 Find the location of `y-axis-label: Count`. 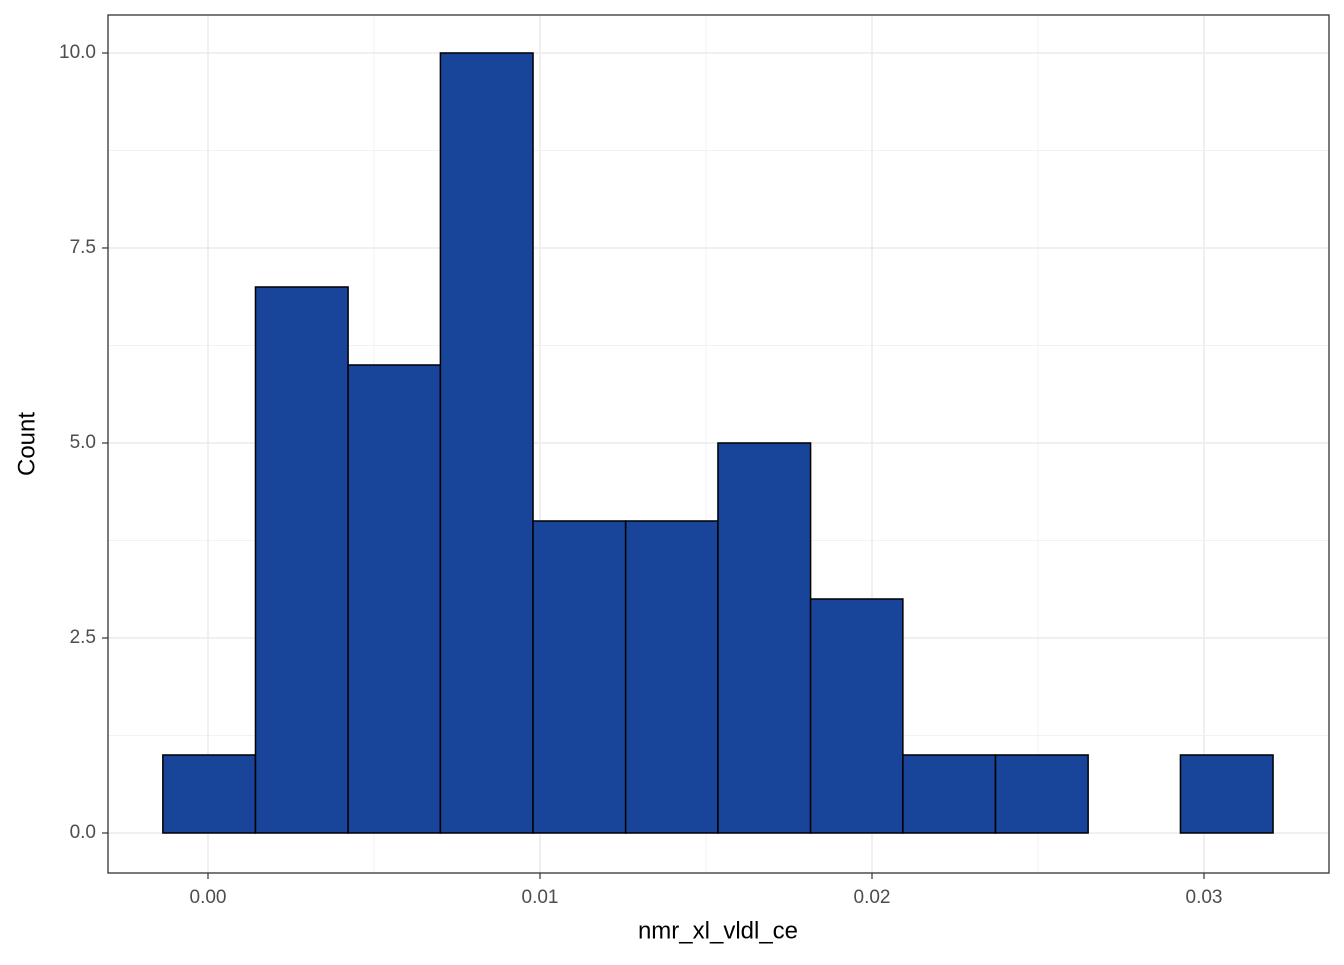

y-axis-label: Count is located at coordinates (26, 444).